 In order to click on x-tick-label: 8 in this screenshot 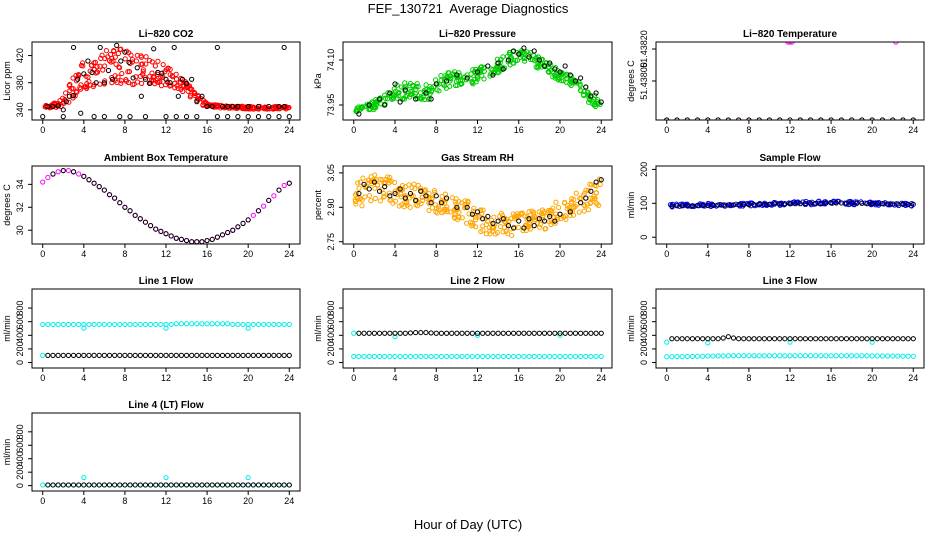, I will do `click(436, 254)`.